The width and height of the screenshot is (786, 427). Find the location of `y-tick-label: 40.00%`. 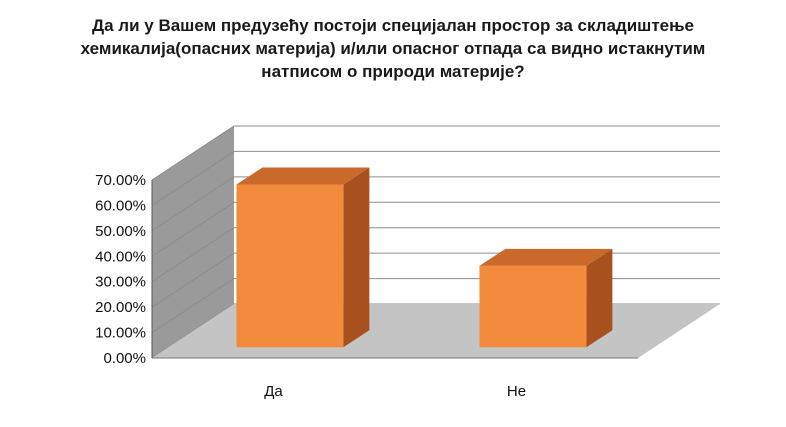

y-tick-label: 40.00% is located at coordinates (120, 256).